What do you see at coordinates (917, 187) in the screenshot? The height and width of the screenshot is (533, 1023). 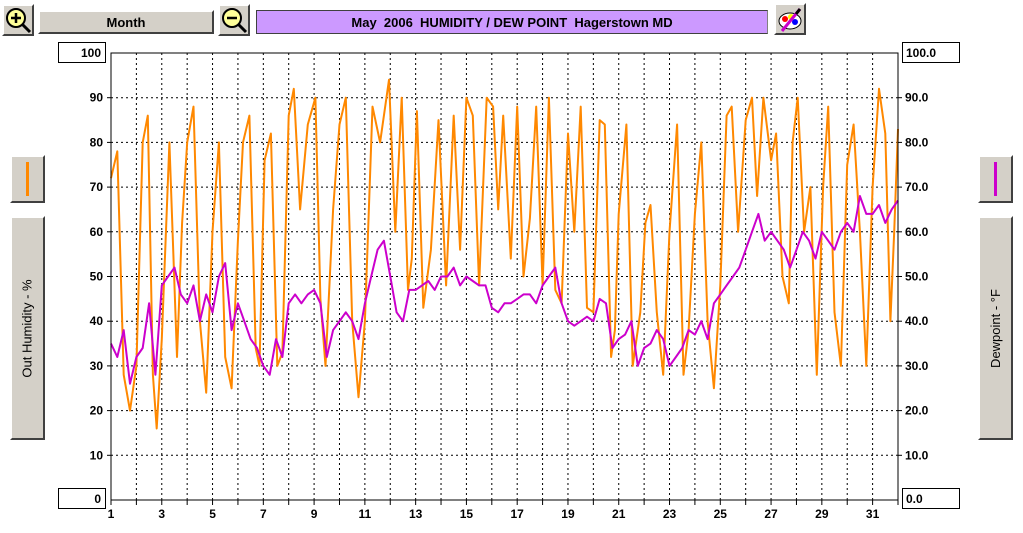 I see `right-tick-label: 70.0` at bounding box center [917, 187].